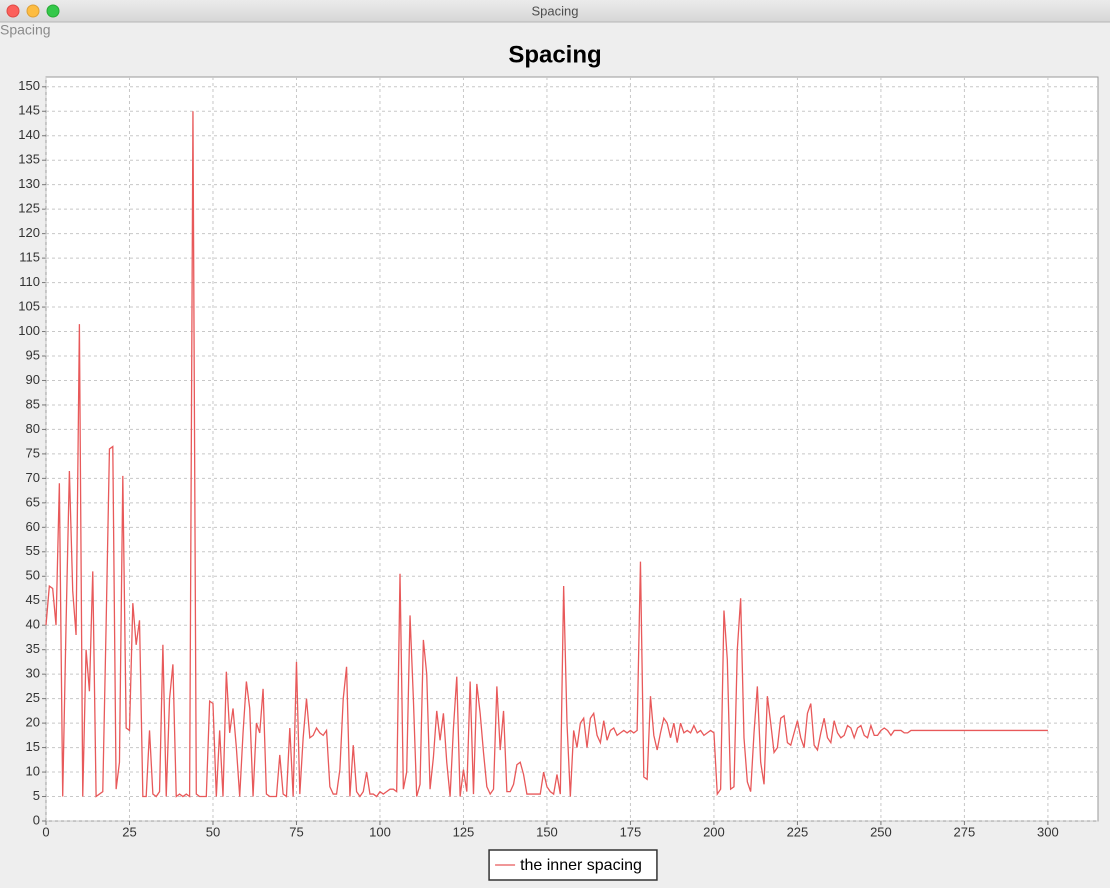  Describe the element at coordinates (581, 865) in the screenshot. I see `legend-label: the inner spacing` at that location.